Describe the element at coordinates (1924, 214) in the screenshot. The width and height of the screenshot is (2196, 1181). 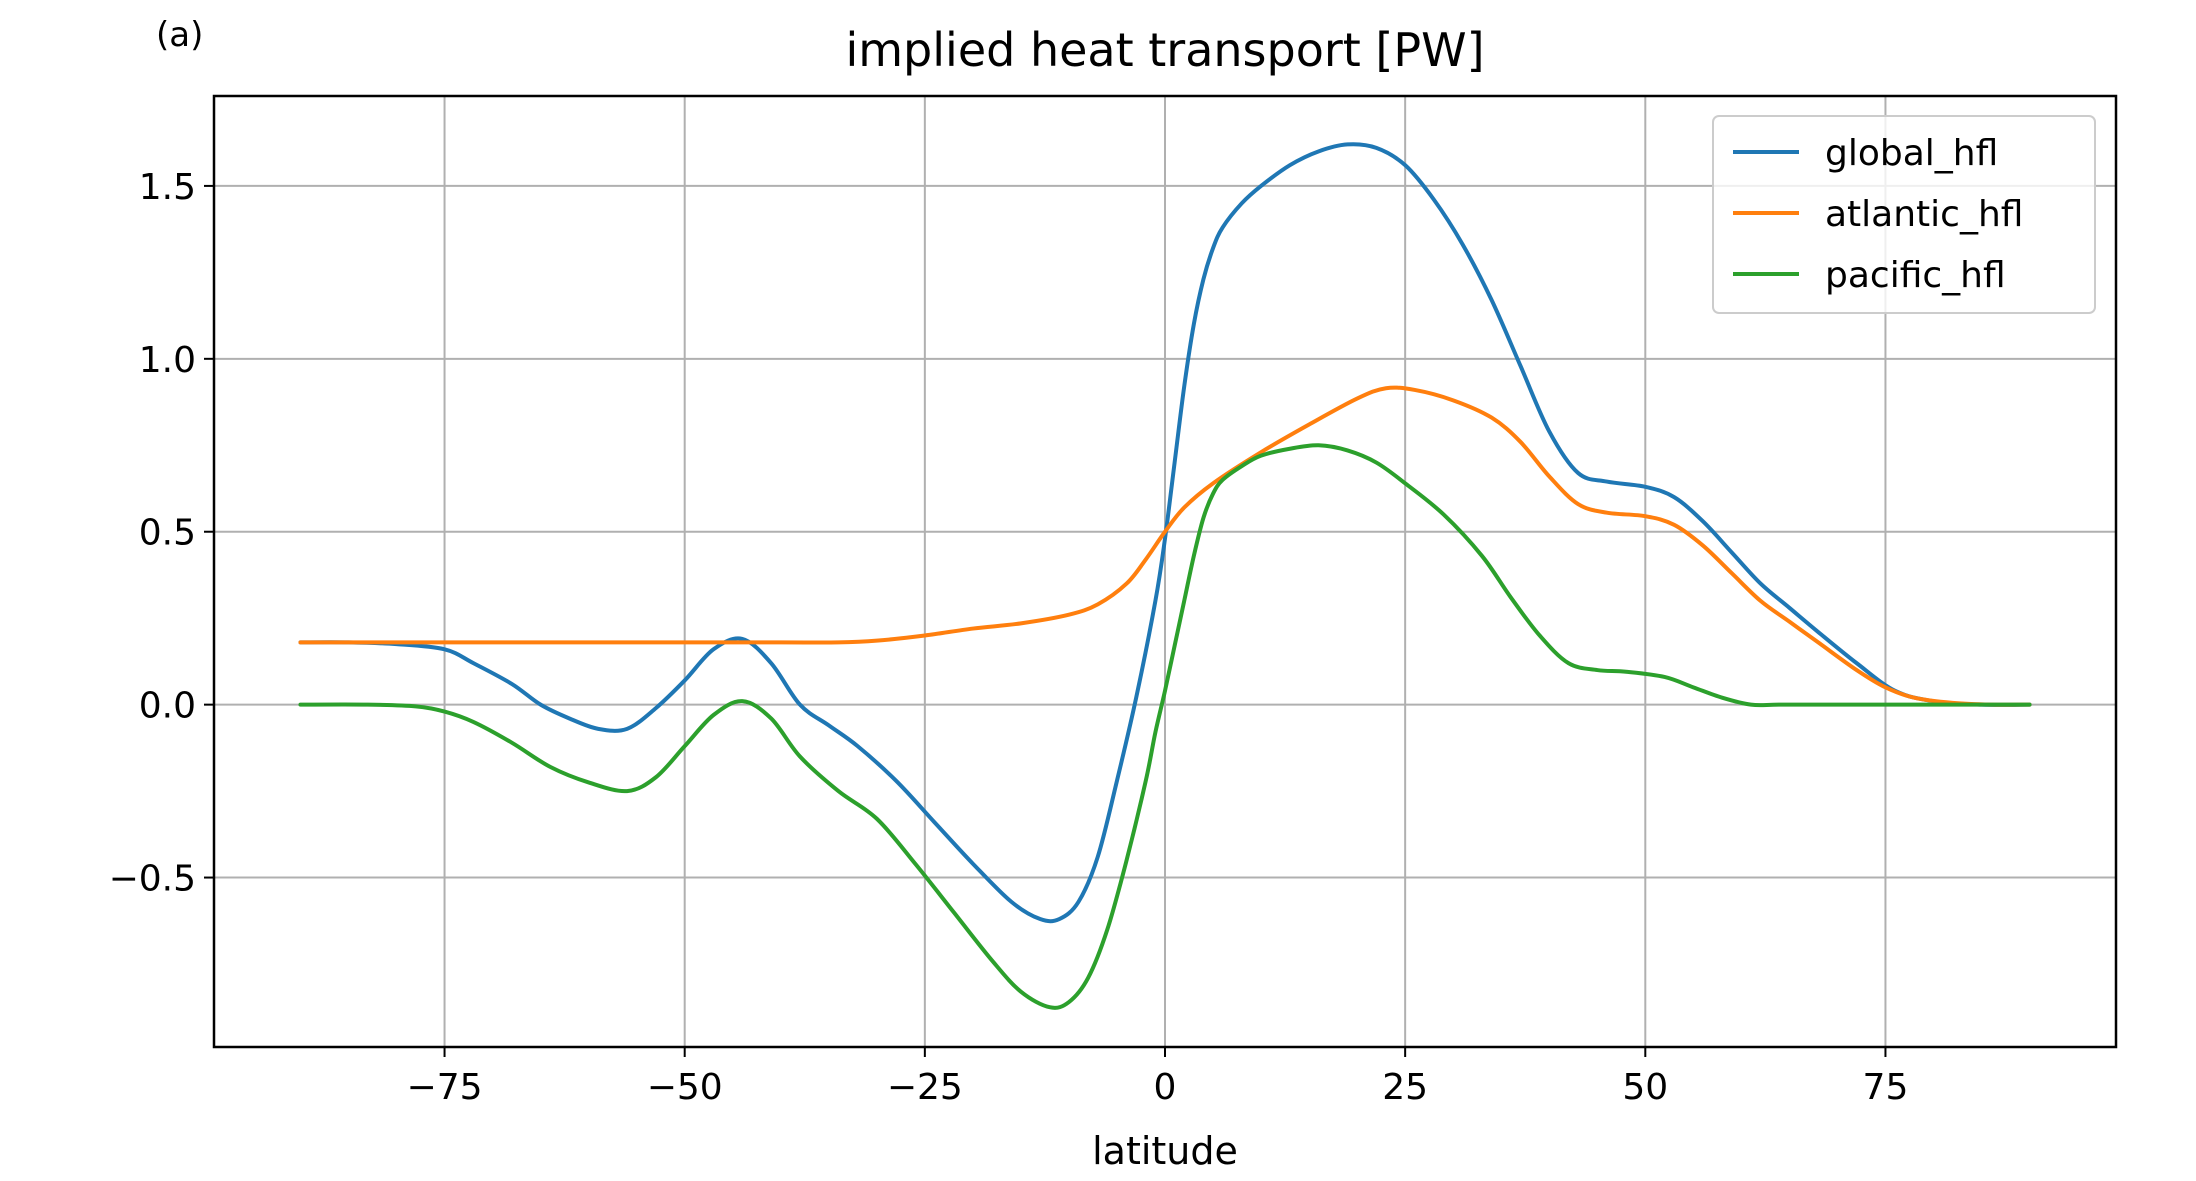
I see `legend-entry-label: atlantic_hfl` at that location.